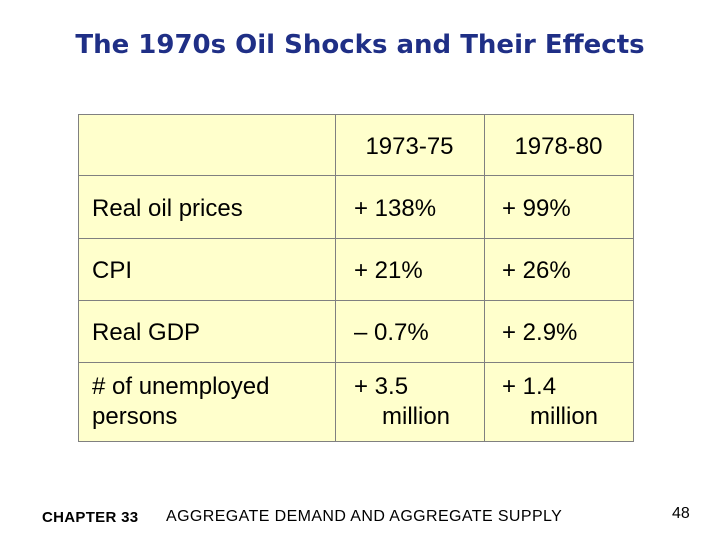  Describe the element at coordinates (167, 208) in the screenshot. I see `row-label-real-oil-prices: Real oil prices` at that location.